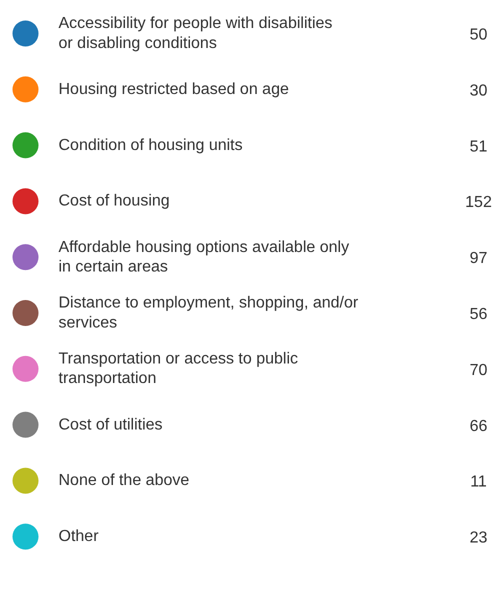 The image size is (503, 599). What do you see at coordinates (79, 537) in the screenshot?
I see `category-label: Other` at bounding box center [79, 537].